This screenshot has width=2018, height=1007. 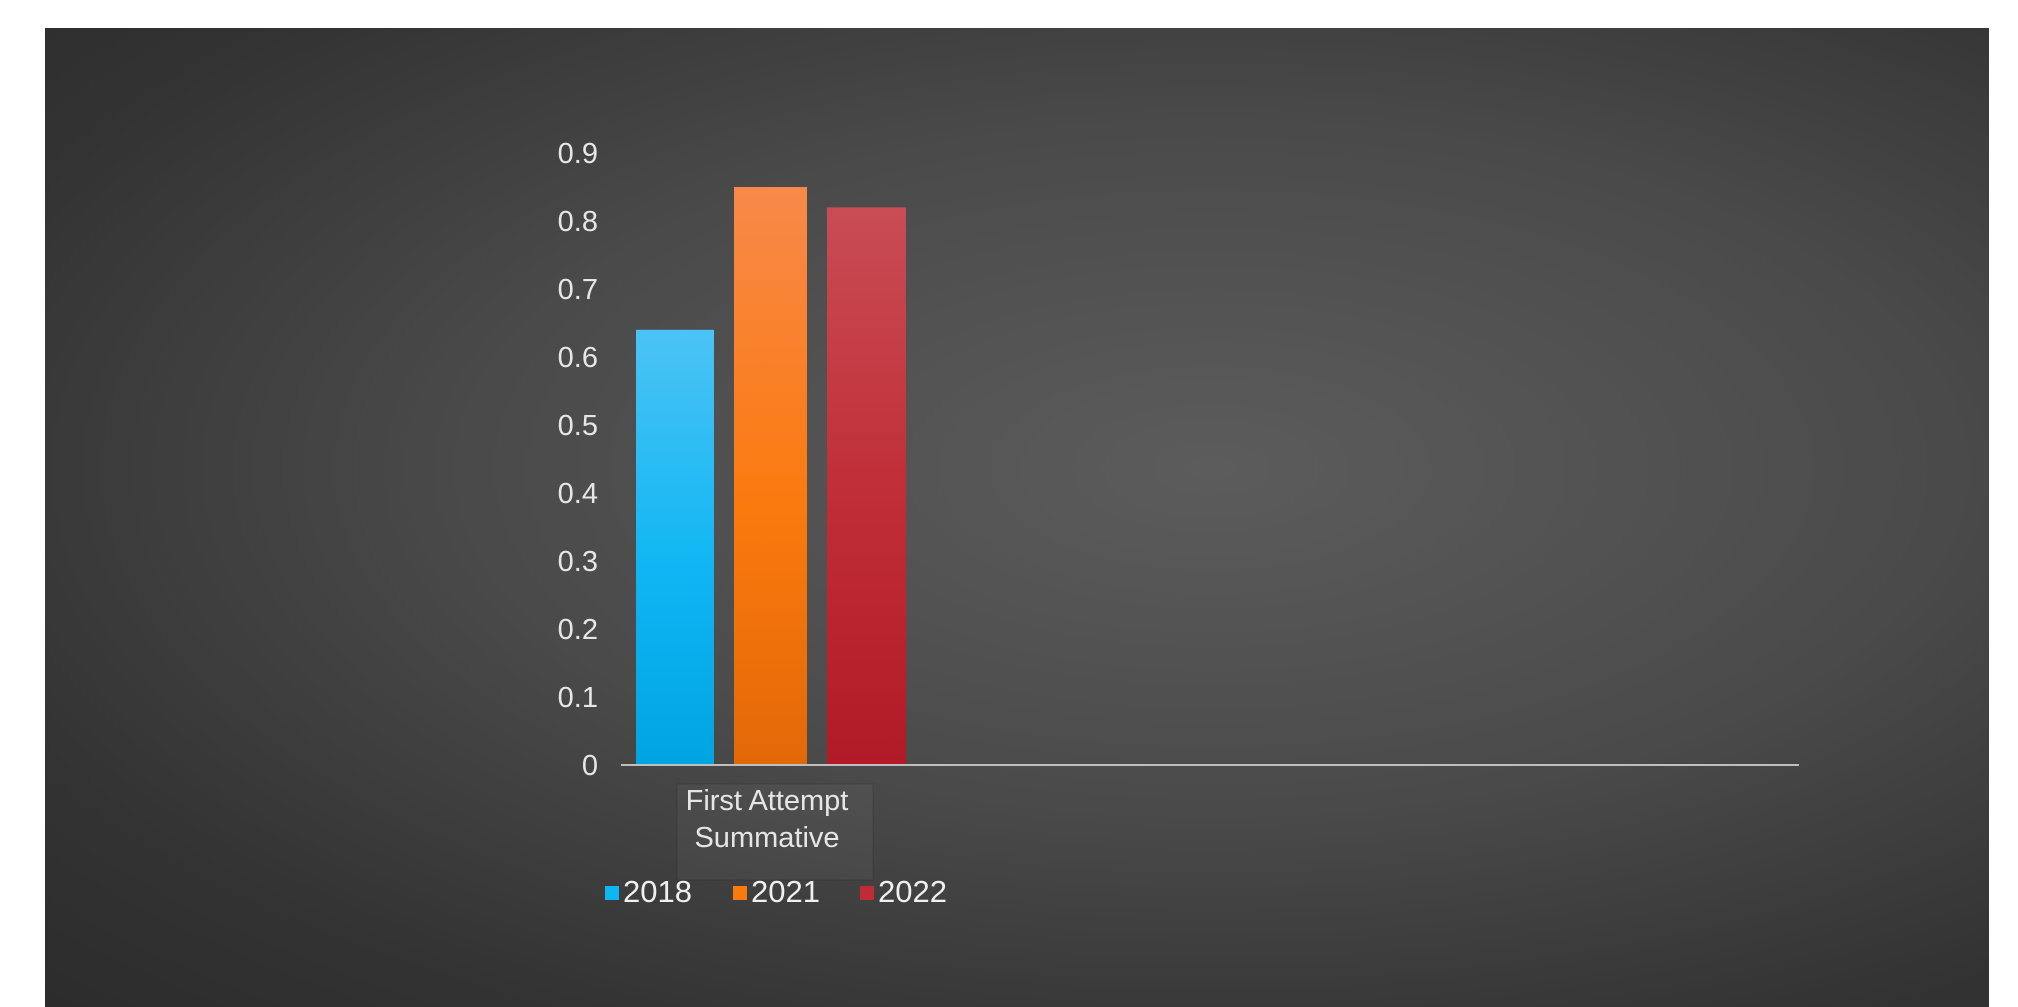 I want to click on y-tick-label: 0.5, so click(x=578, y=426).